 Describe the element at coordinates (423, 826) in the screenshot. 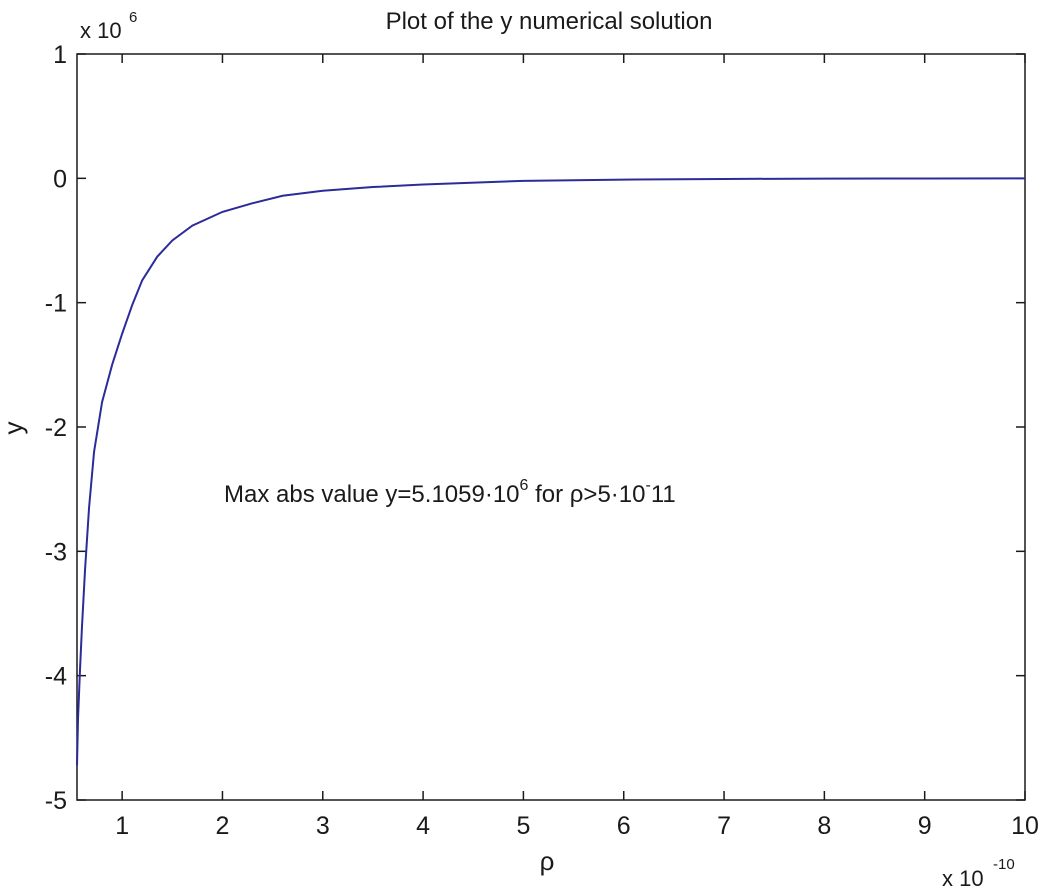

I see `x-tick-label: 4` at that location.